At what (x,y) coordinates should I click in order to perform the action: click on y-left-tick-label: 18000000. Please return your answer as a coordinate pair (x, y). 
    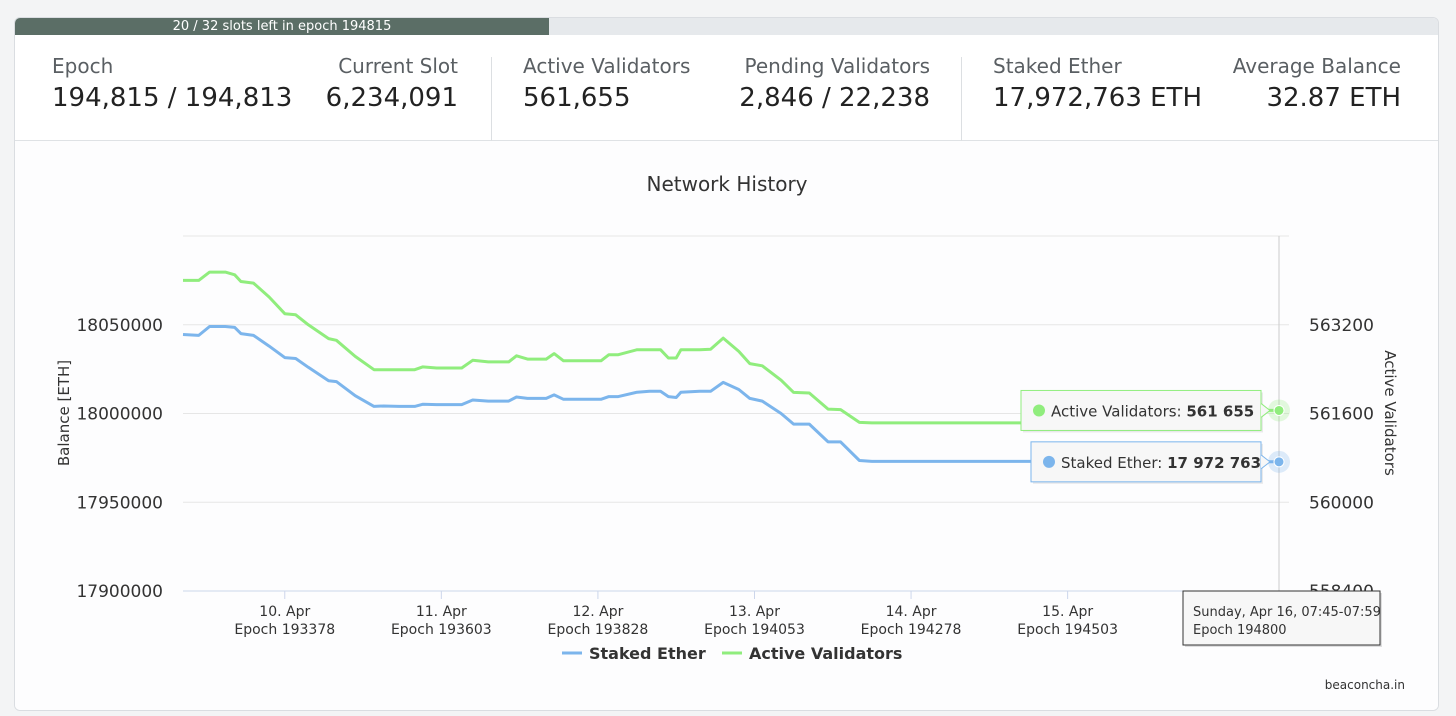
    Looking at the image, I should click on (119, 415).